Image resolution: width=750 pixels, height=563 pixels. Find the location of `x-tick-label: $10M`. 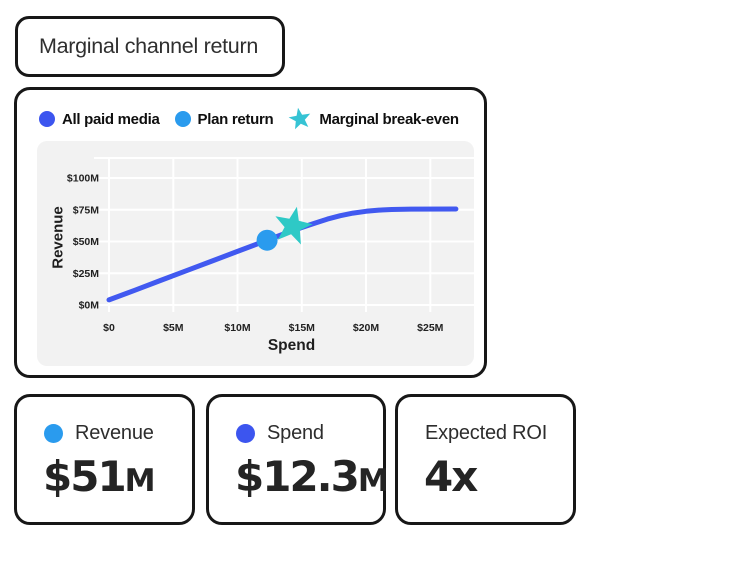

x-tick-label: $10M is located at coordinates (237, 328).